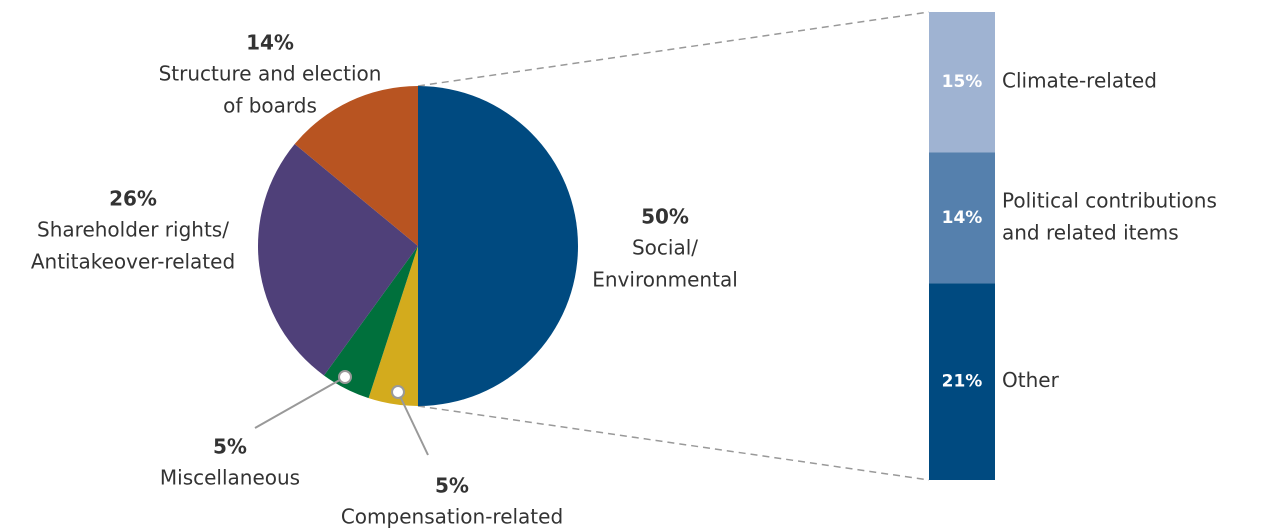 This screenshot has width=1262, height=529. Describe the element at coordinates (133, 230) in the screenshot. I see `category-label: Shareholder rights/` at that location.